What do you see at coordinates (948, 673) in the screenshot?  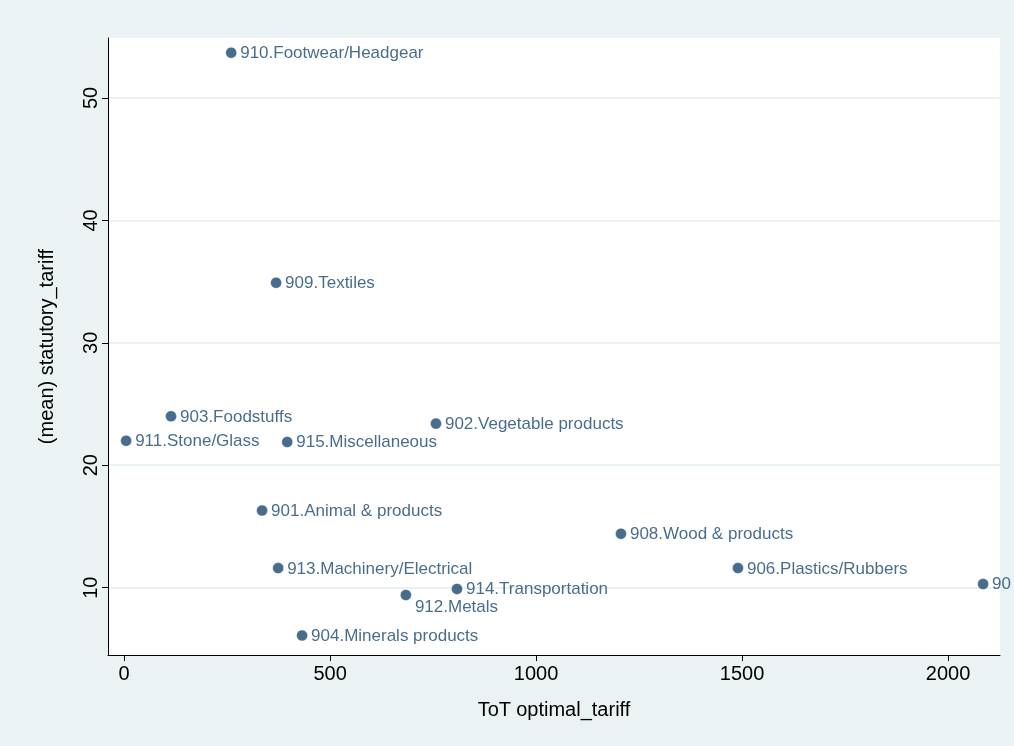 I see `x-tick-label: 2000` at bounding box center [948, 673].